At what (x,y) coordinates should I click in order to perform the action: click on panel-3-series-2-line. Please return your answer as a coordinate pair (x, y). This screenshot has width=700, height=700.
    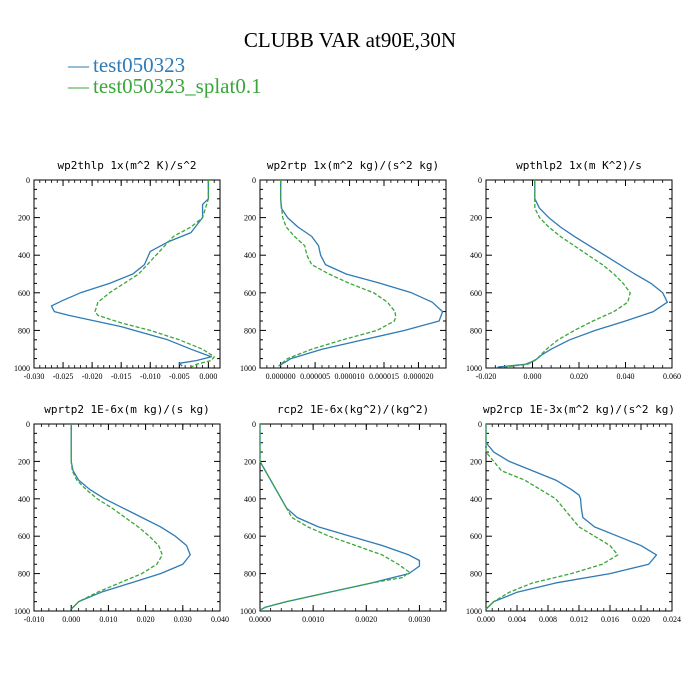
    Looking at the image, I should click on (567, 274).